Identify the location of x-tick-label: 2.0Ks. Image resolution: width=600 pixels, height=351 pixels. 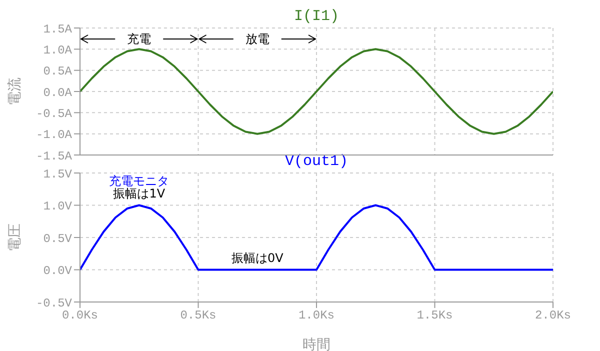
(553, 315).